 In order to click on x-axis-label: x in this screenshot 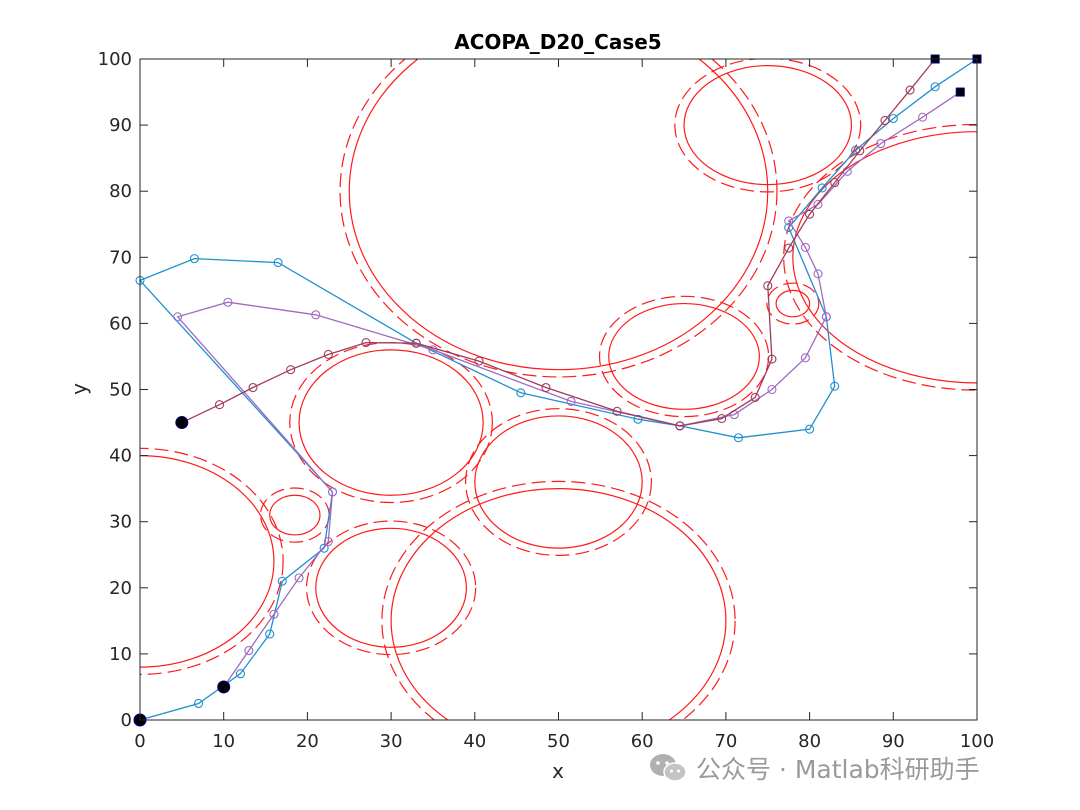, I will do `click(558, 771)`.